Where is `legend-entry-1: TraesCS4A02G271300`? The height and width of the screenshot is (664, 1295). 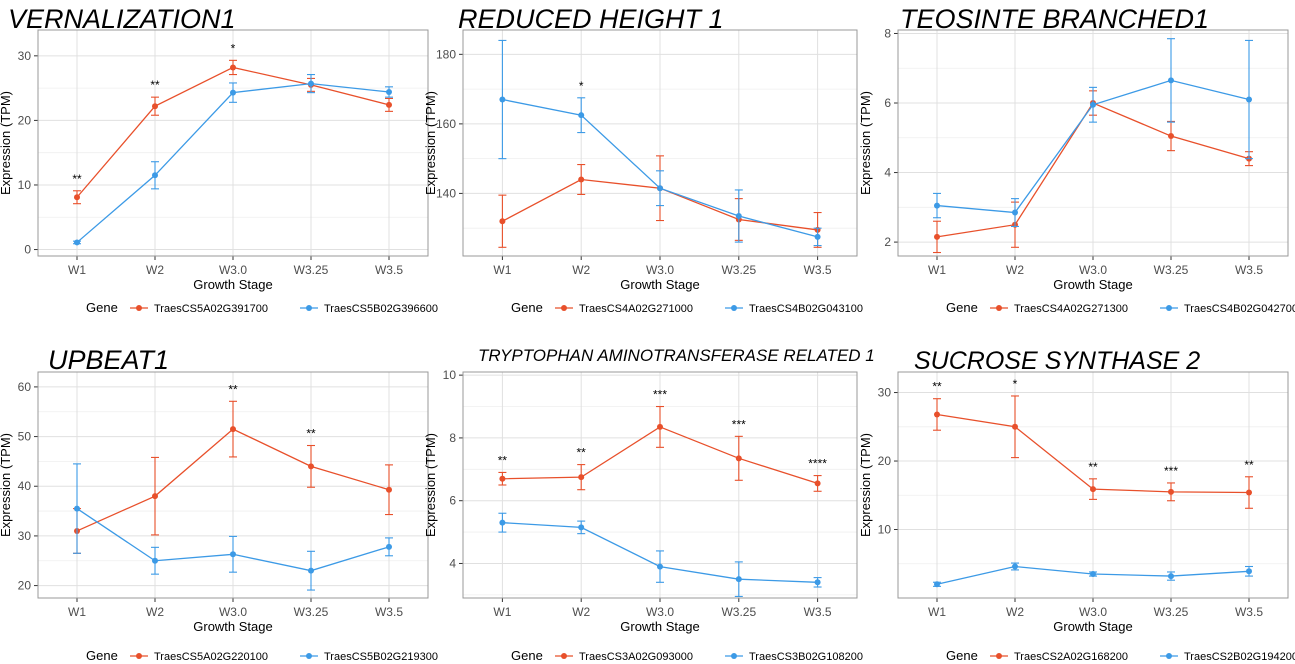
legend-entry-1: TraesCS4A02G271300 is located at coordinates (1071, 309).